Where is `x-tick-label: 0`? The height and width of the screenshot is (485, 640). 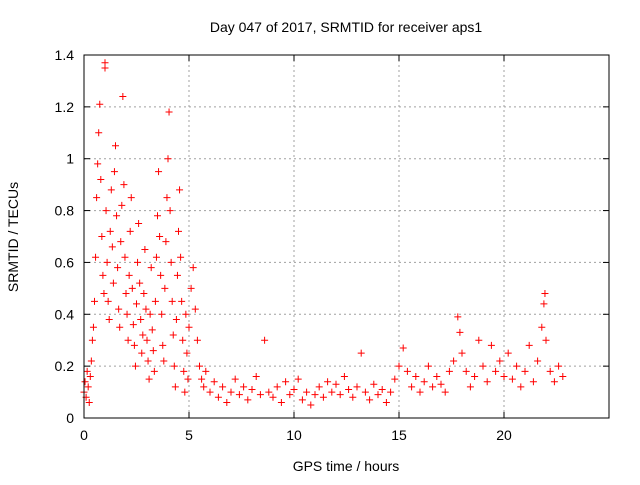 x-tick-label: 0 is located at coordinates (84, 435).